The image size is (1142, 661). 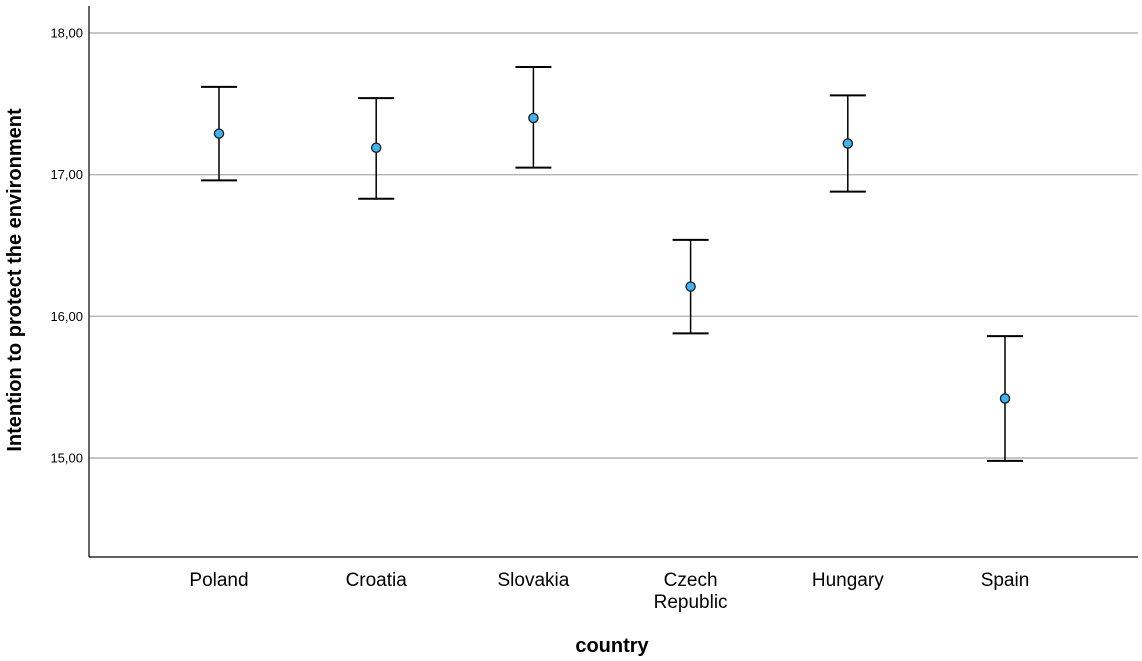 I want to click on x-category-label-line: Croatia, so click(x=377, y=580).